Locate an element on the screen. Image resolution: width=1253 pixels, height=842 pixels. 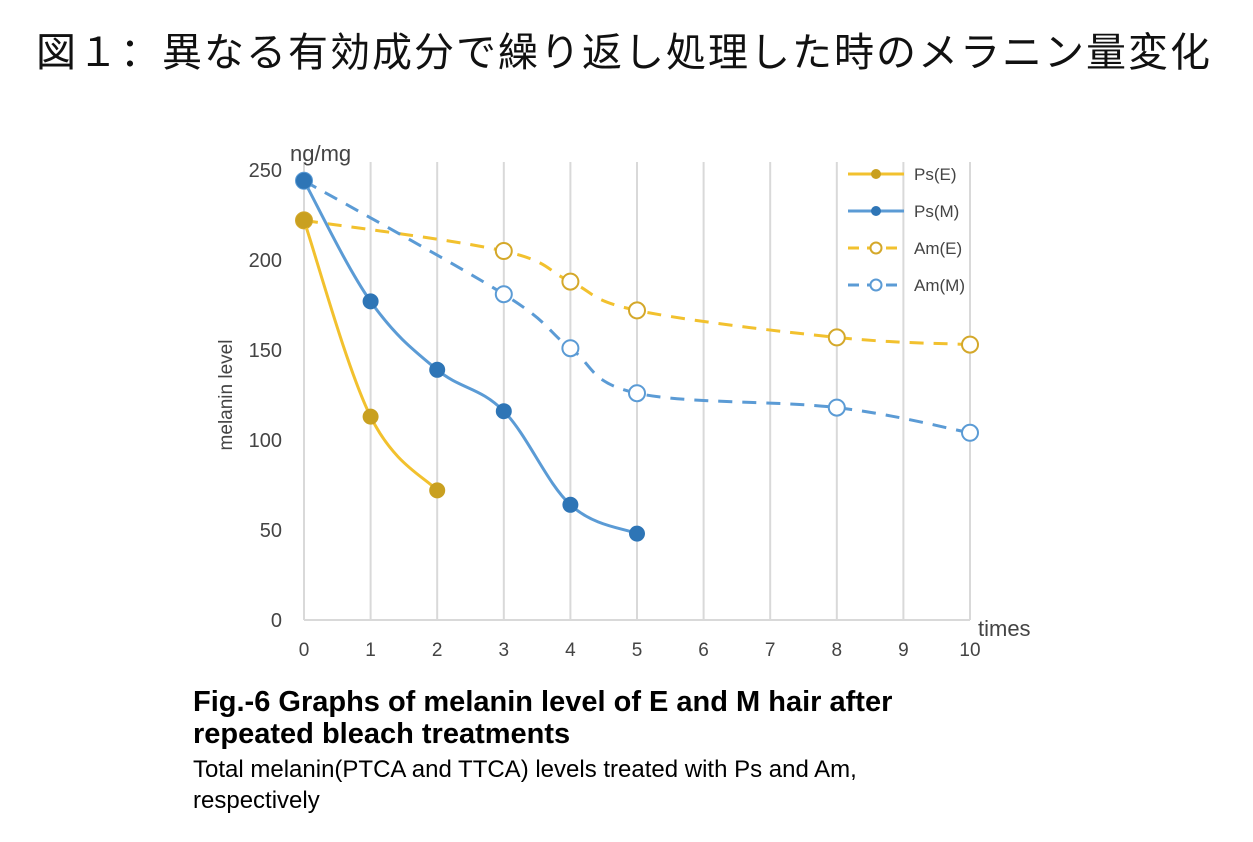
y-tick-label: 50 is located at coordinates (271, 531).